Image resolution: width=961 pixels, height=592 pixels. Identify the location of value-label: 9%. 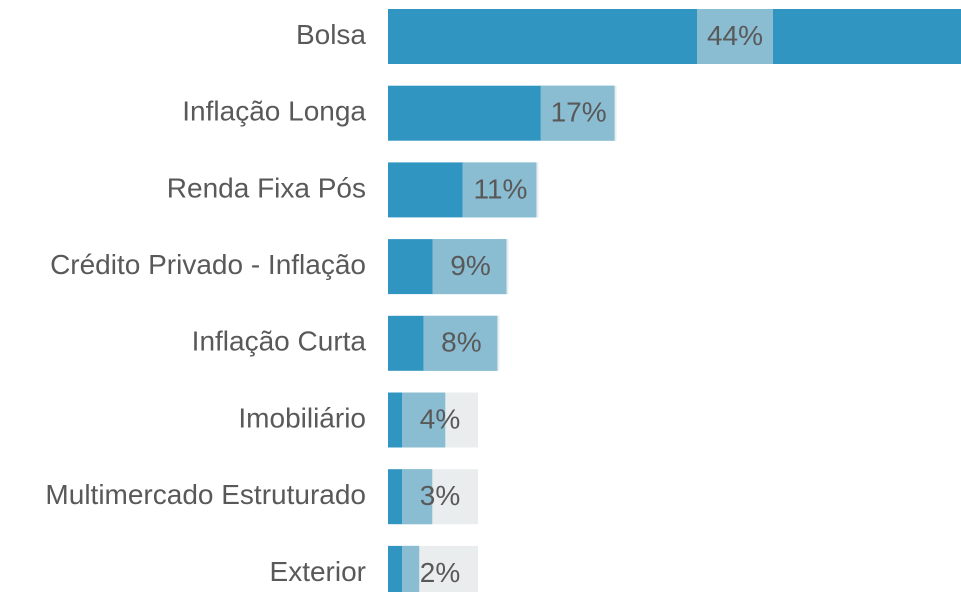
(470, 265).